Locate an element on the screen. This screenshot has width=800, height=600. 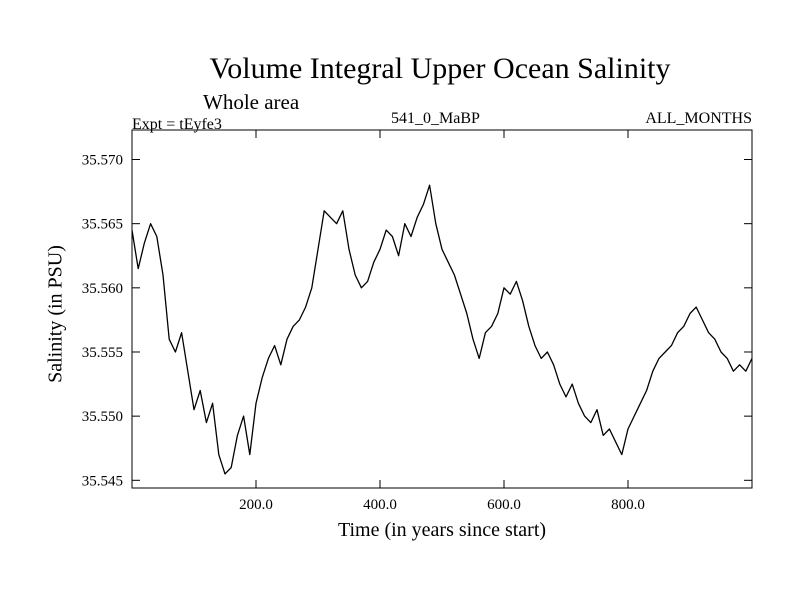
y-tick-label: 35.555 is located at coordinates (102, 353).